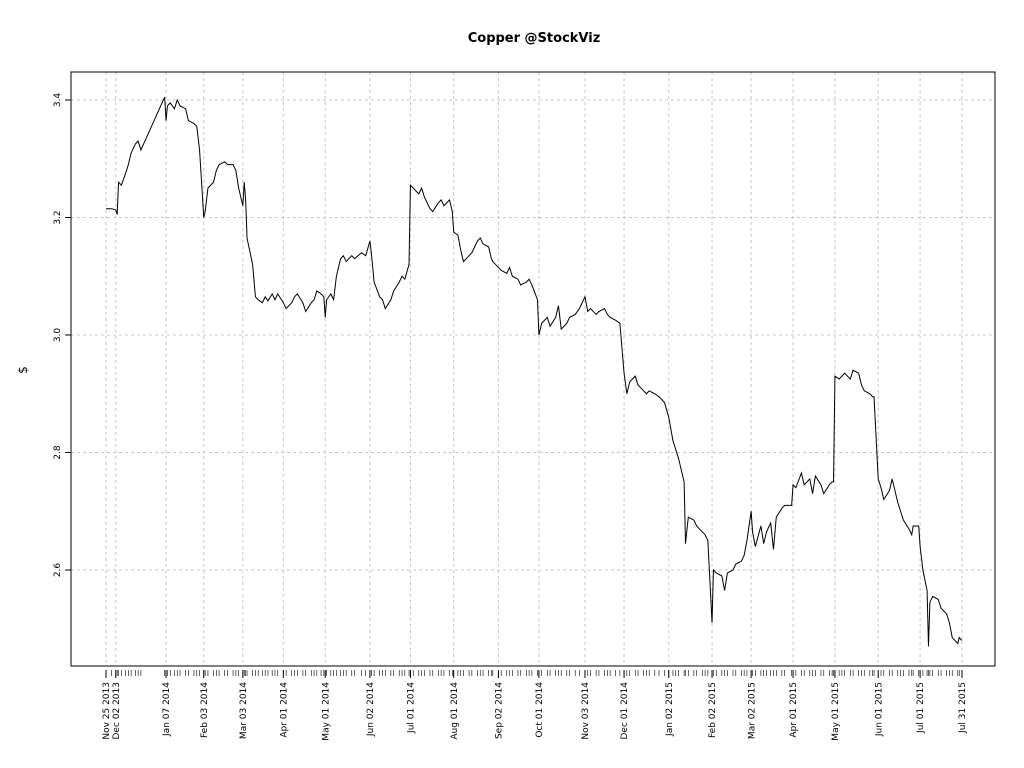  What do you see at coordinates (713, 710) in the screenshot?
I see `x-tick-label: Feb 02 2015` at bounding box center [713, 710].